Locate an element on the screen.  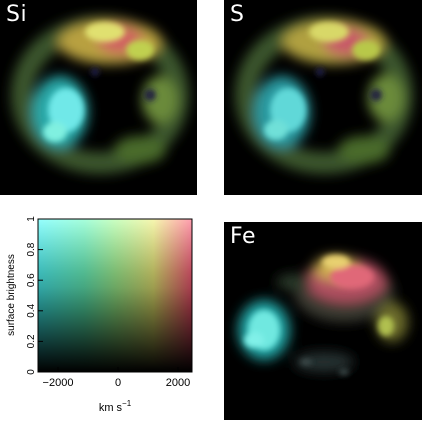
color-key-frame is located at coordinates (115, 295).